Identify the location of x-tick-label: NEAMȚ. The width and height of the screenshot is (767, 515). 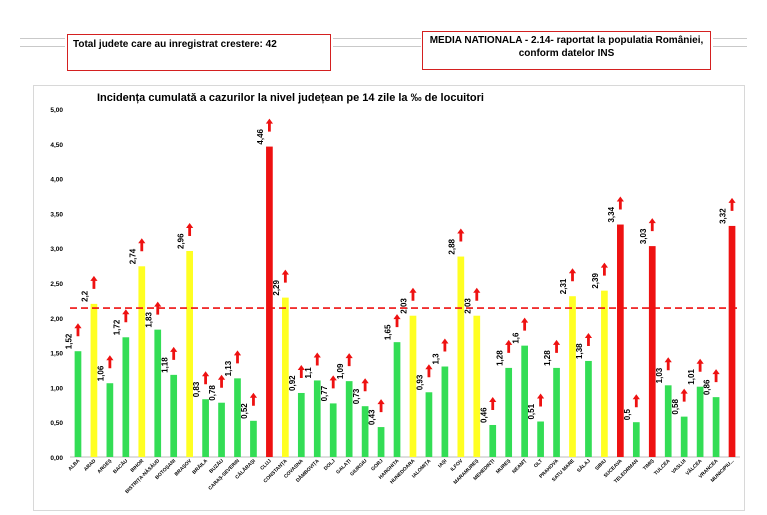
(519, 466).